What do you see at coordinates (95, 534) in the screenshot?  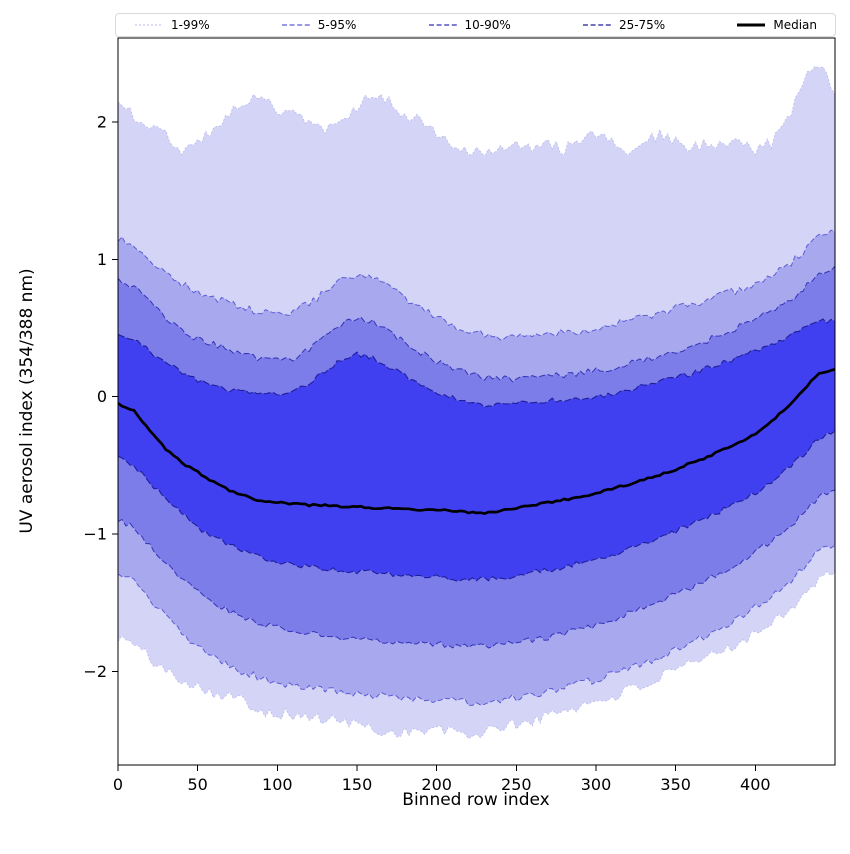 I see `y-tick-label: −1` at bounding box center [95, 534].